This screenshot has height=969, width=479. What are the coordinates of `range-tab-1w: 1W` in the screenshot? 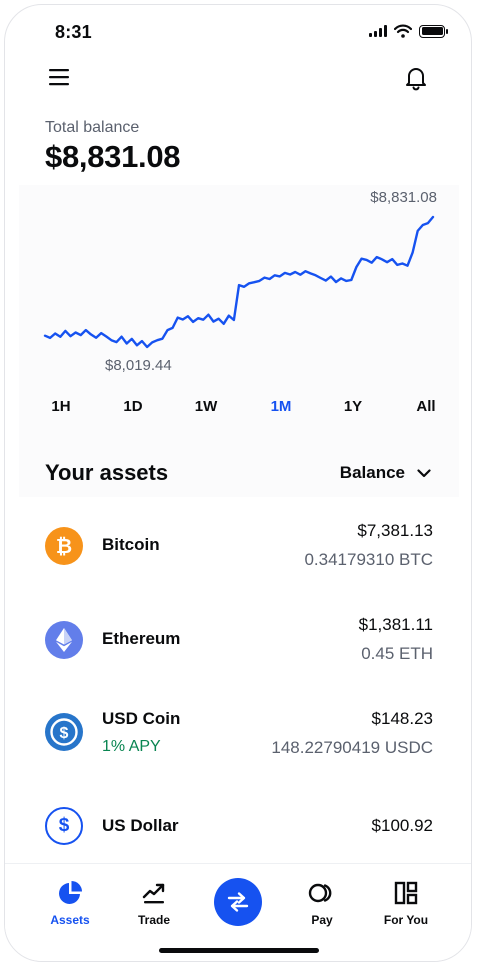 It's located at (206, 406).